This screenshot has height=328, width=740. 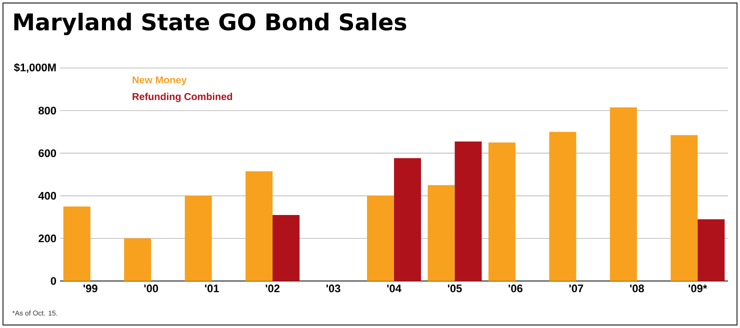 I want to click on y-tick-label: $1,000M, so click(x=35, y=68).